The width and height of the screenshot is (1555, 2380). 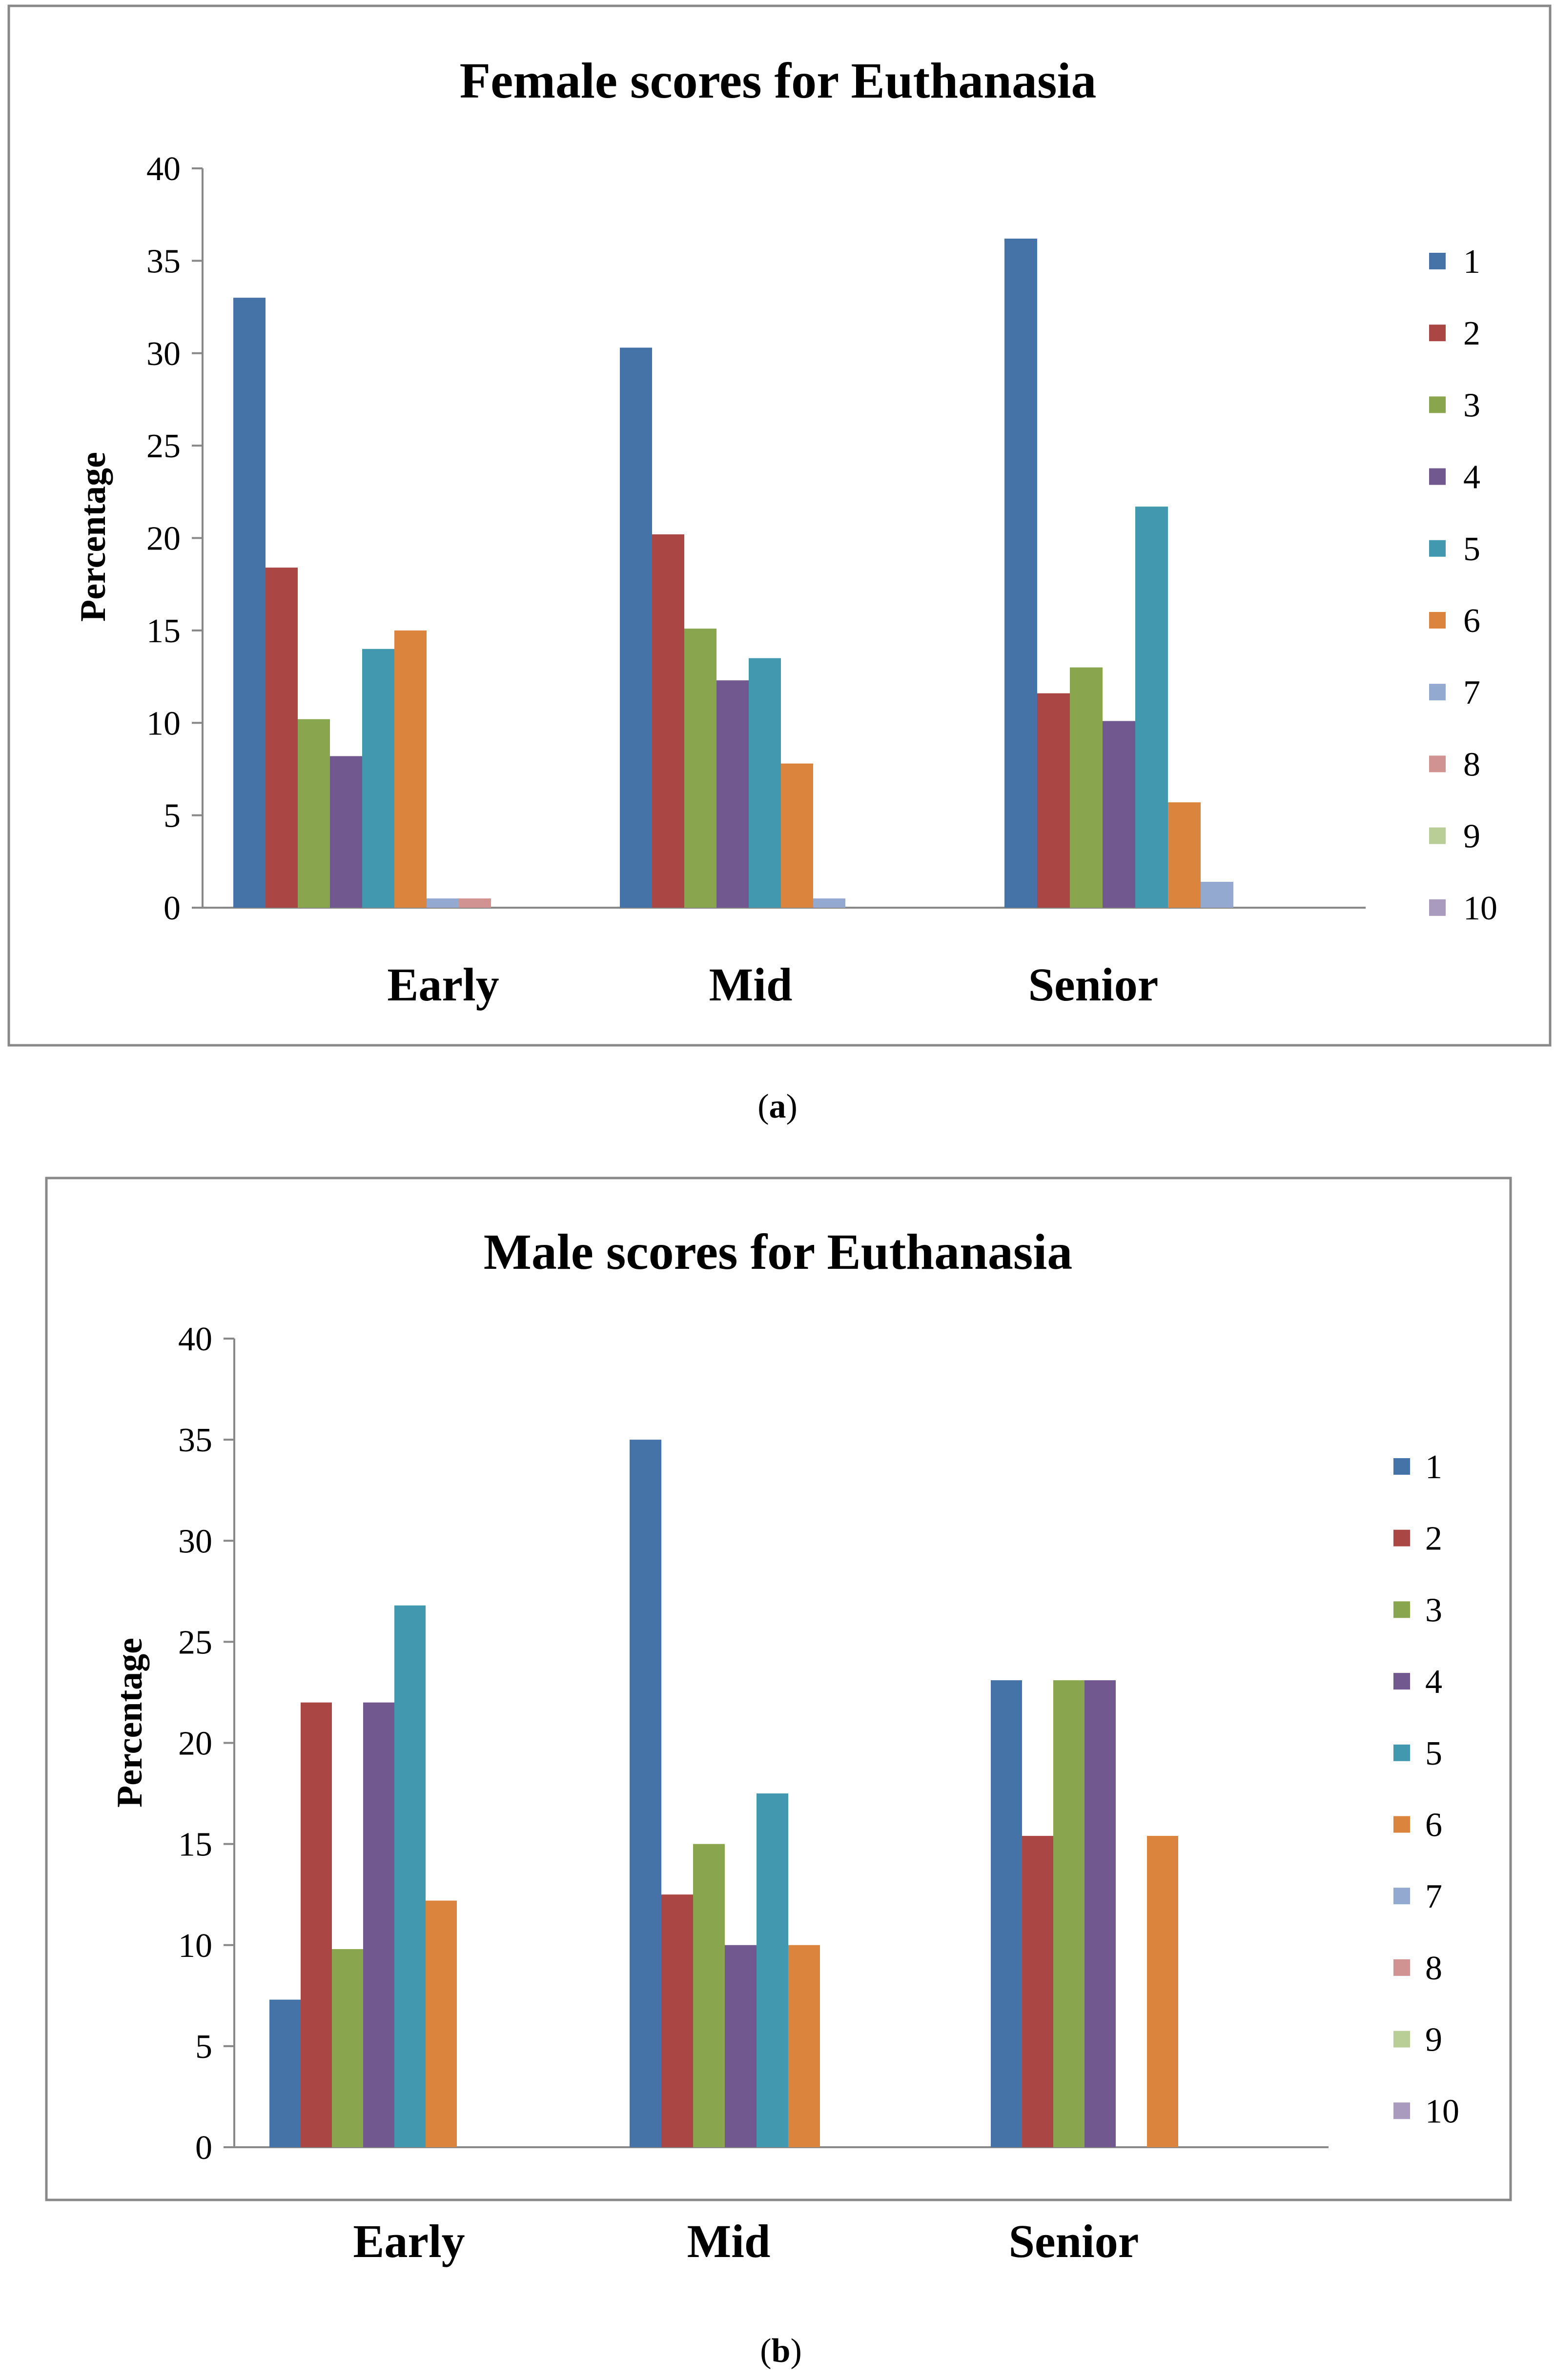 What do you see at coordinates (1471, 477) in the screenshot?
I see `female-legend-label-4: 4` at bounding box center [1471, 477].